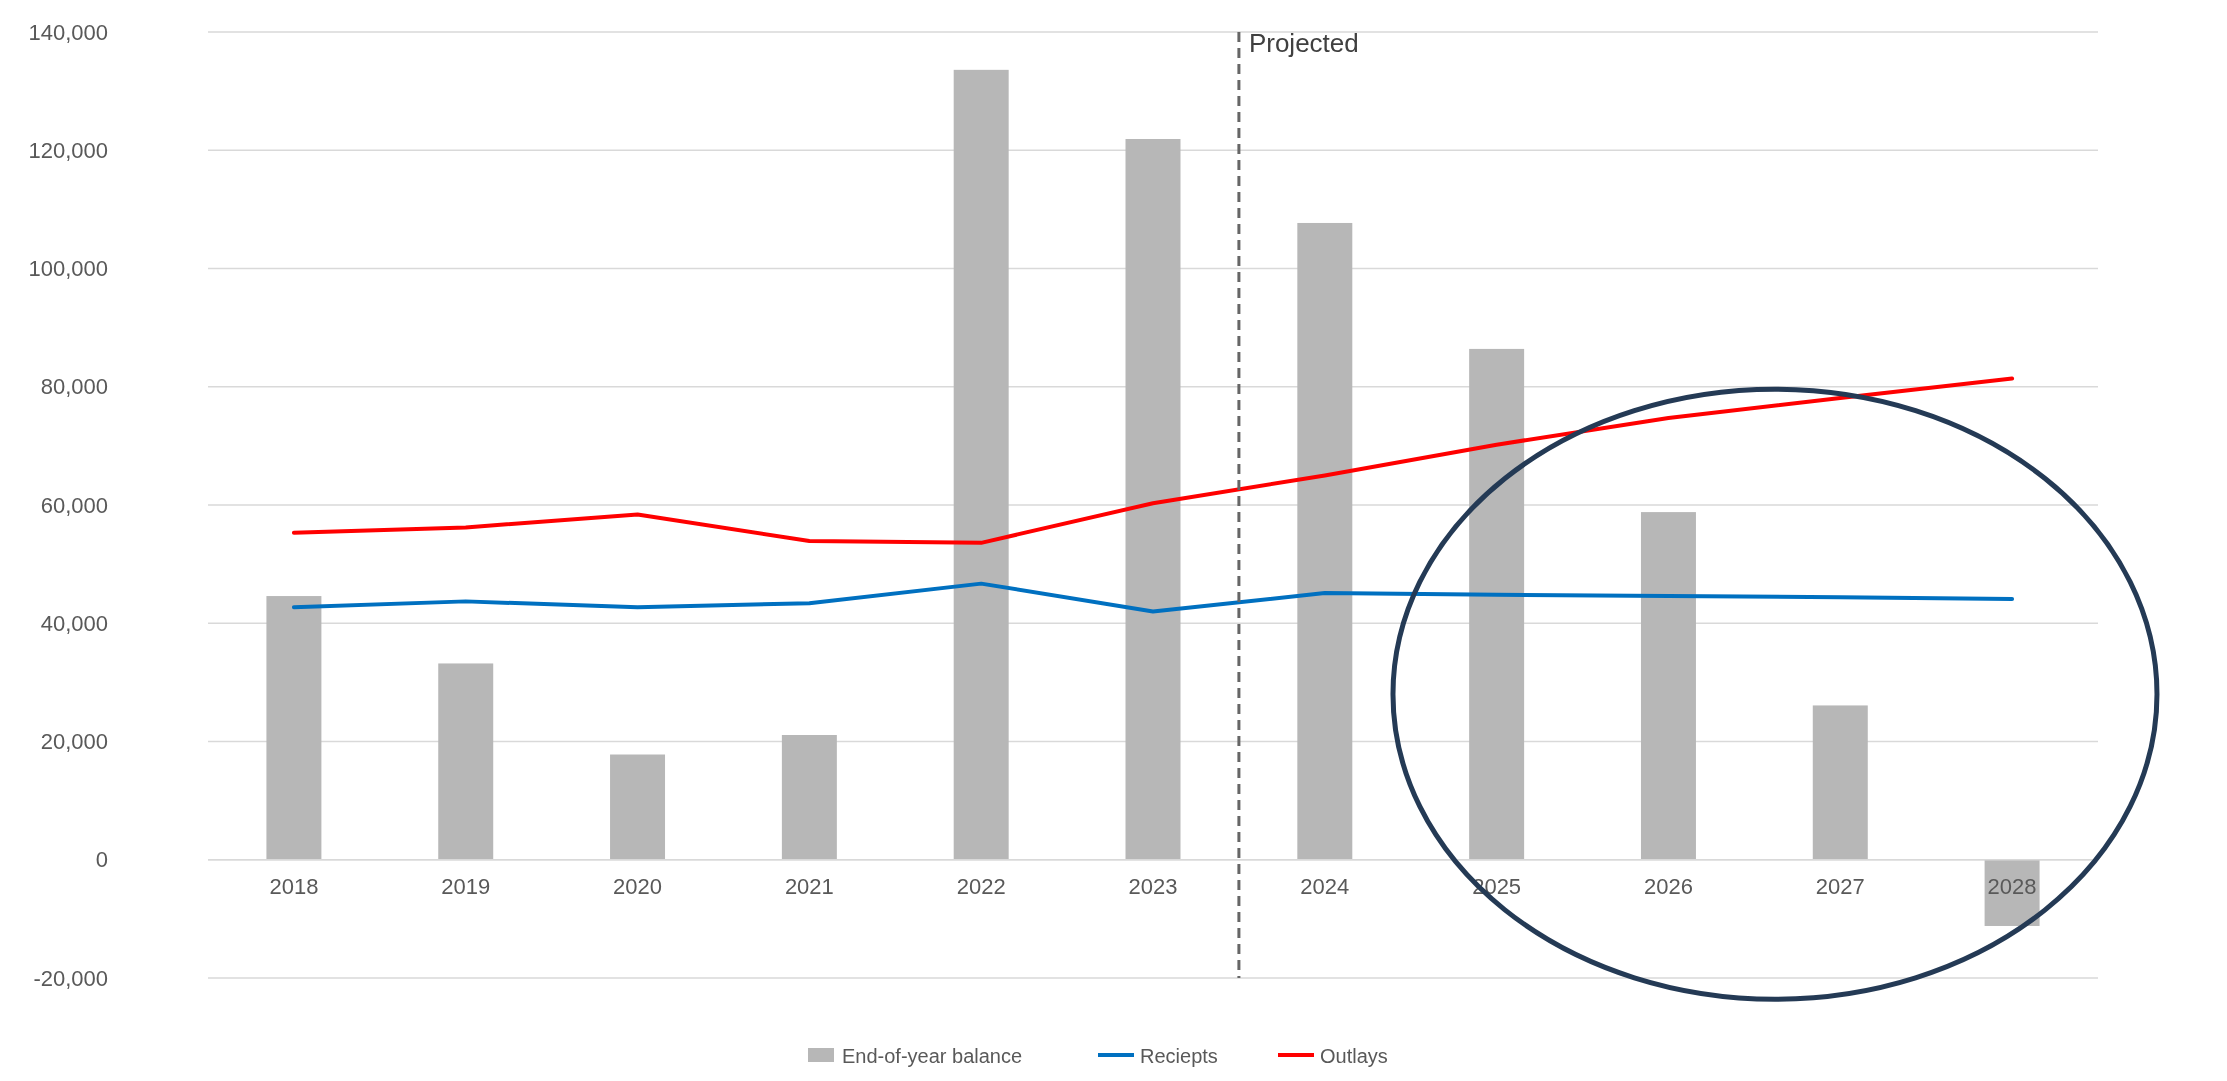 This screenshot has width=2227, height=1081. What do you see at coordinates (2012, 886) in the screenshot?
I see `x-tick-label: 2028` at bounding box center [2012, 886].